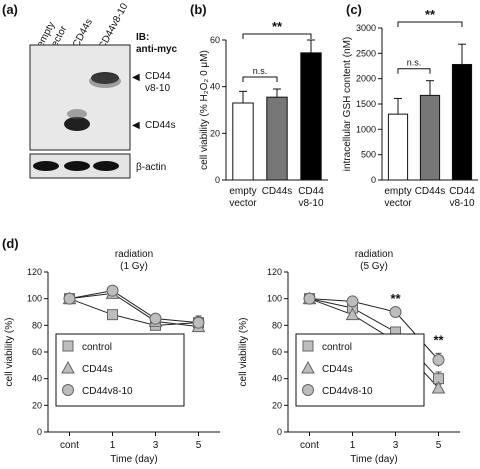 The image size is (480, 469). I want to click on y-tick-label: 2000, so click(366, 79).